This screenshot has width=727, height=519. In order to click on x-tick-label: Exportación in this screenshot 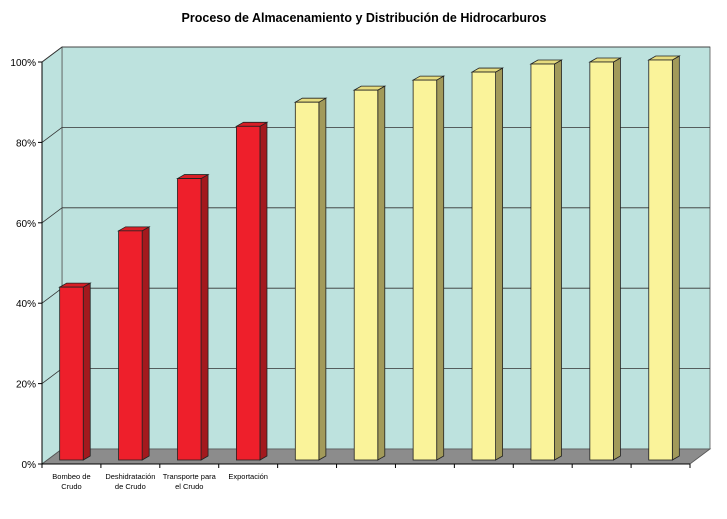, I will do `click(248, 476)`.